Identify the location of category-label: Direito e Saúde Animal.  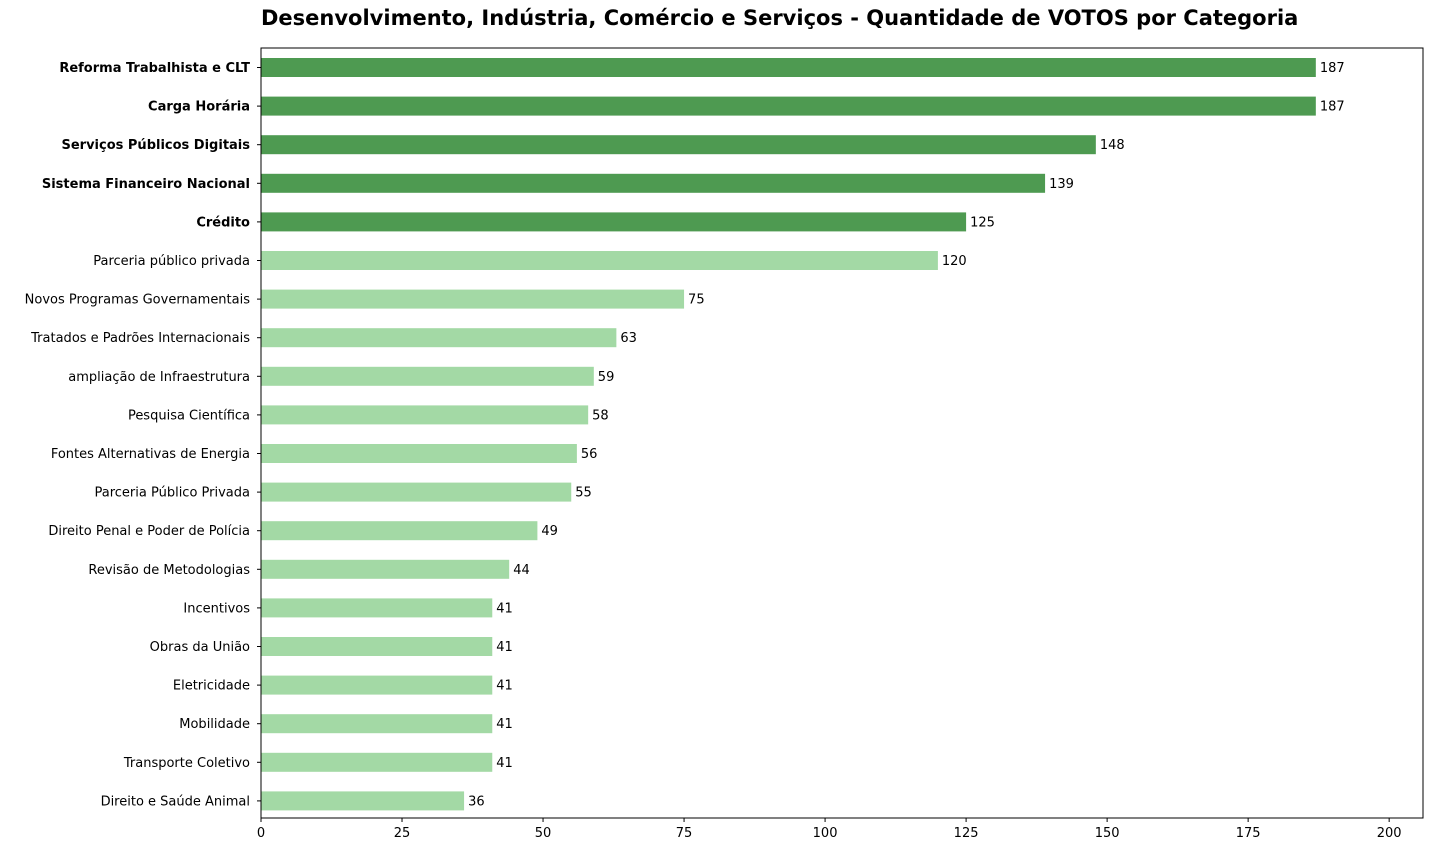
(175, 801).